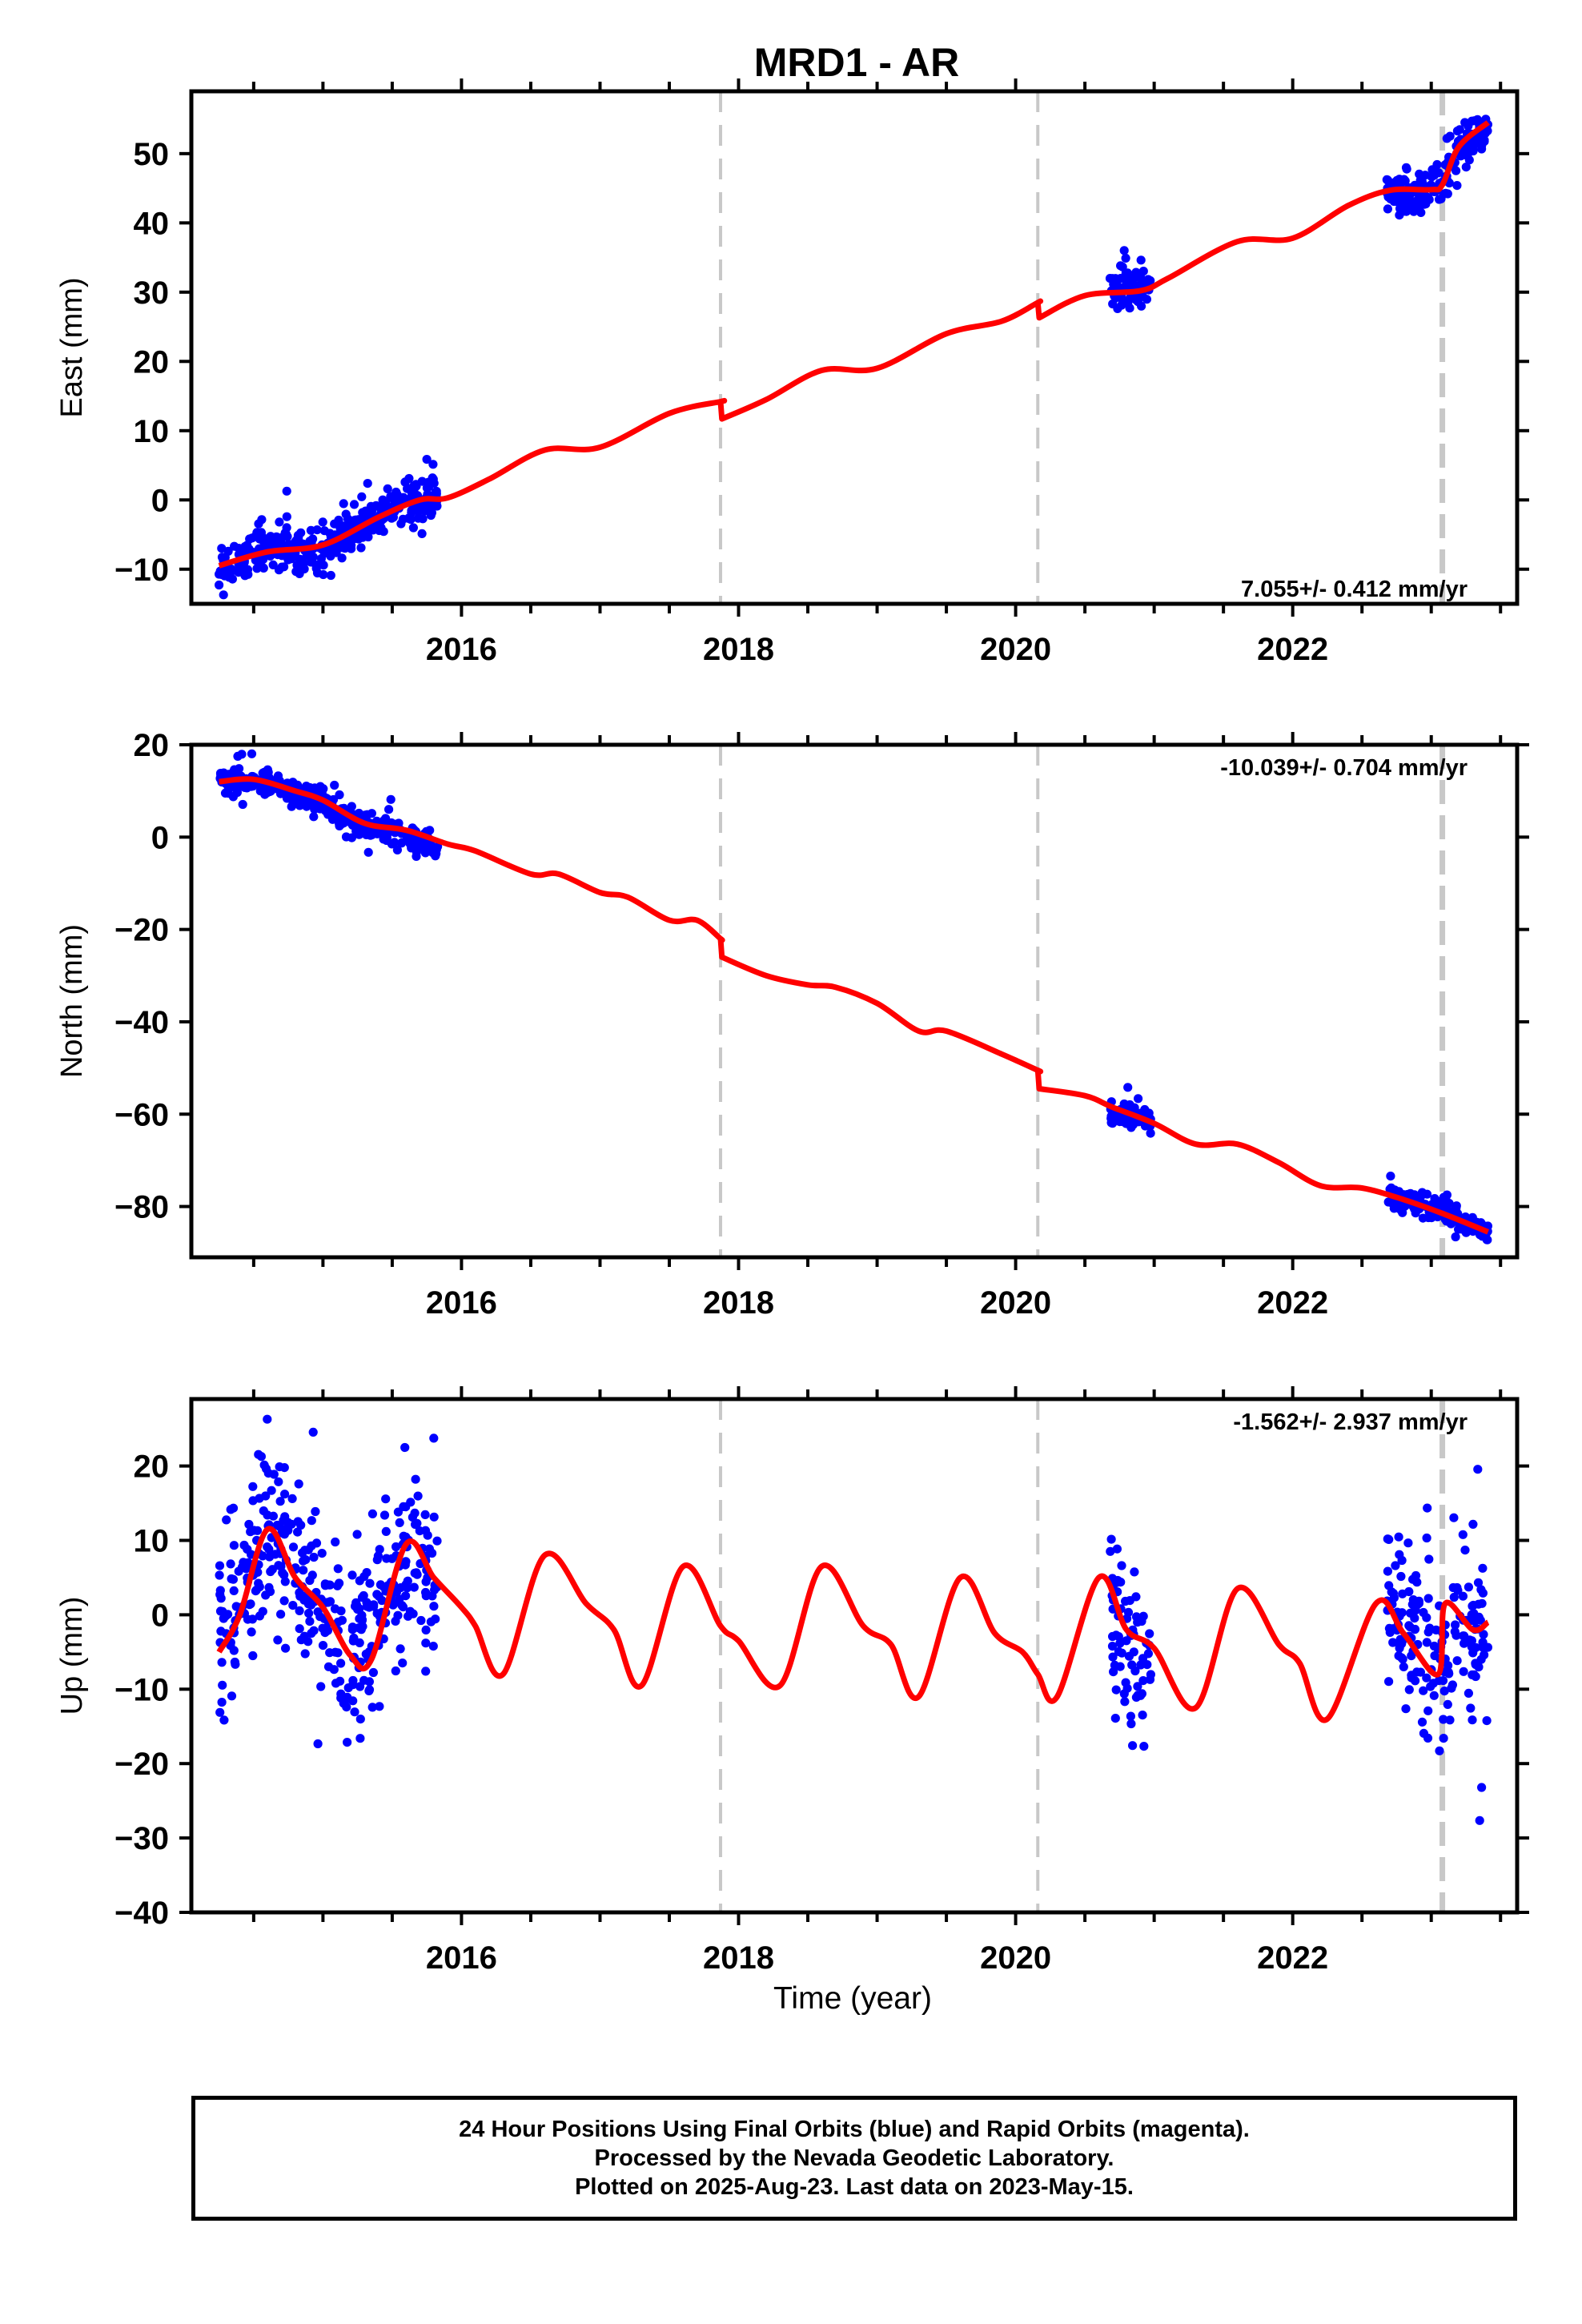 The image size is (1582, 2324). What do you see at coordinates (152, 154) in the screenshot?
I see `east-y-tick-label: 50` at bounding box center [152, 154].